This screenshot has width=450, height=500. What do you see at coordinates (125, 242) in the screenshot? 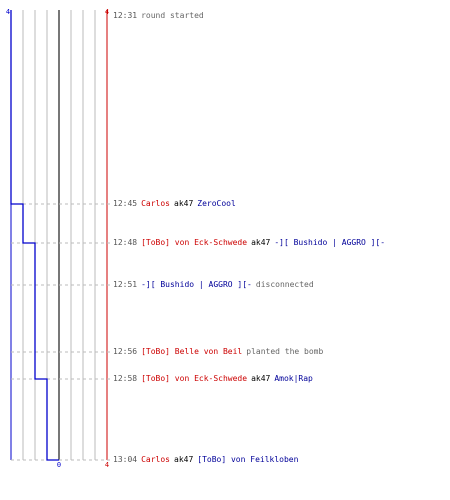
I see `event-time: 12:48` at bounding box center [125, 242].